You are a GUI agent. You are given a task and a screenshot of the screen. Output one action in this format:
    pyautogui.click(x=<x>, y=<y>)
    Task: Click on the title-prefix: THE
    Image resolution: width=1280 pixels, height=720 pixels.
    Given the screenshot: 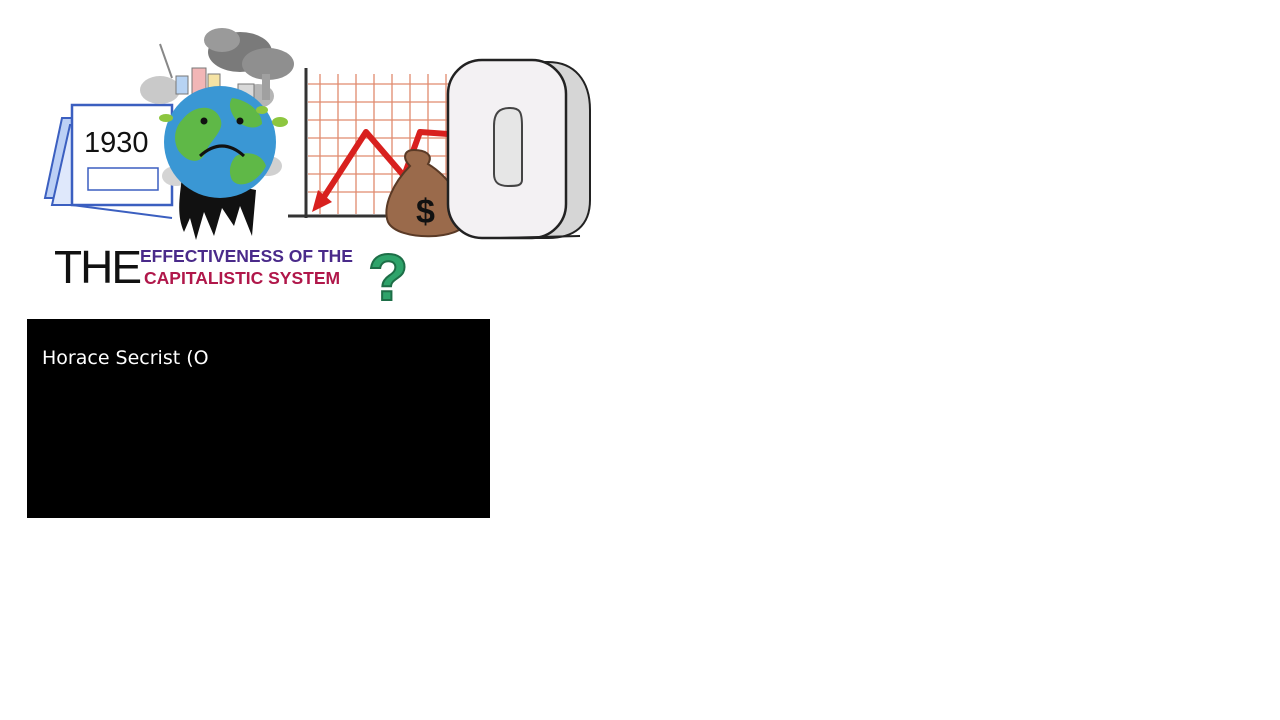 What is the action you would take?
    pyautogui.click(x=98, y=267)
    